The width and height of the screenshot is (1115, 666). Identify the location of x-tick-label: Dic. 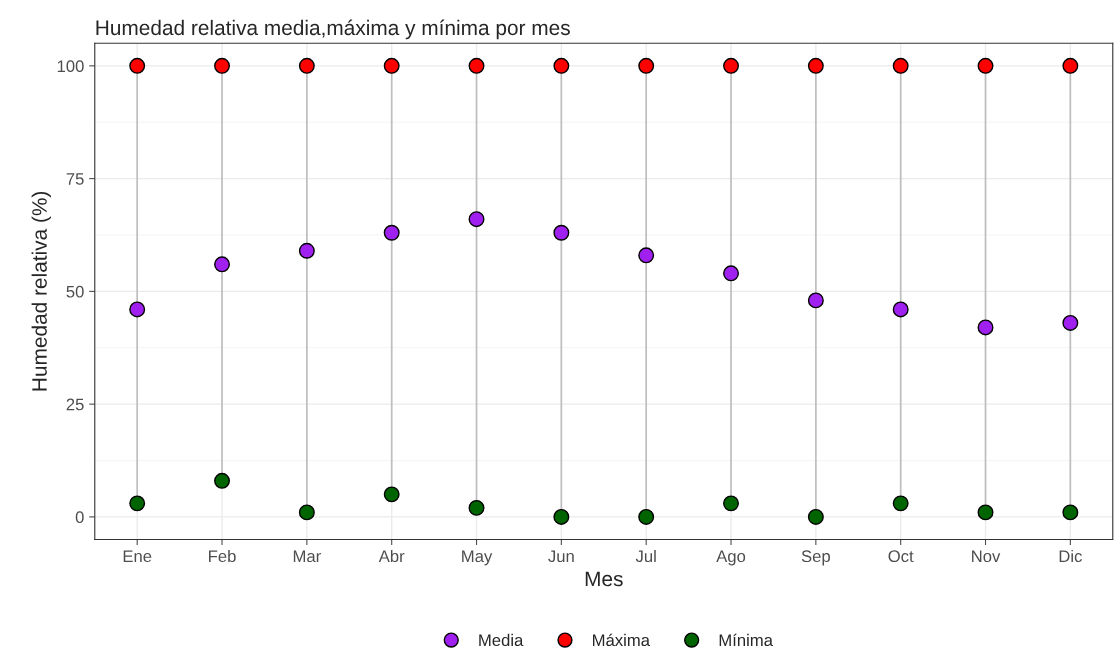
(1070, 556).